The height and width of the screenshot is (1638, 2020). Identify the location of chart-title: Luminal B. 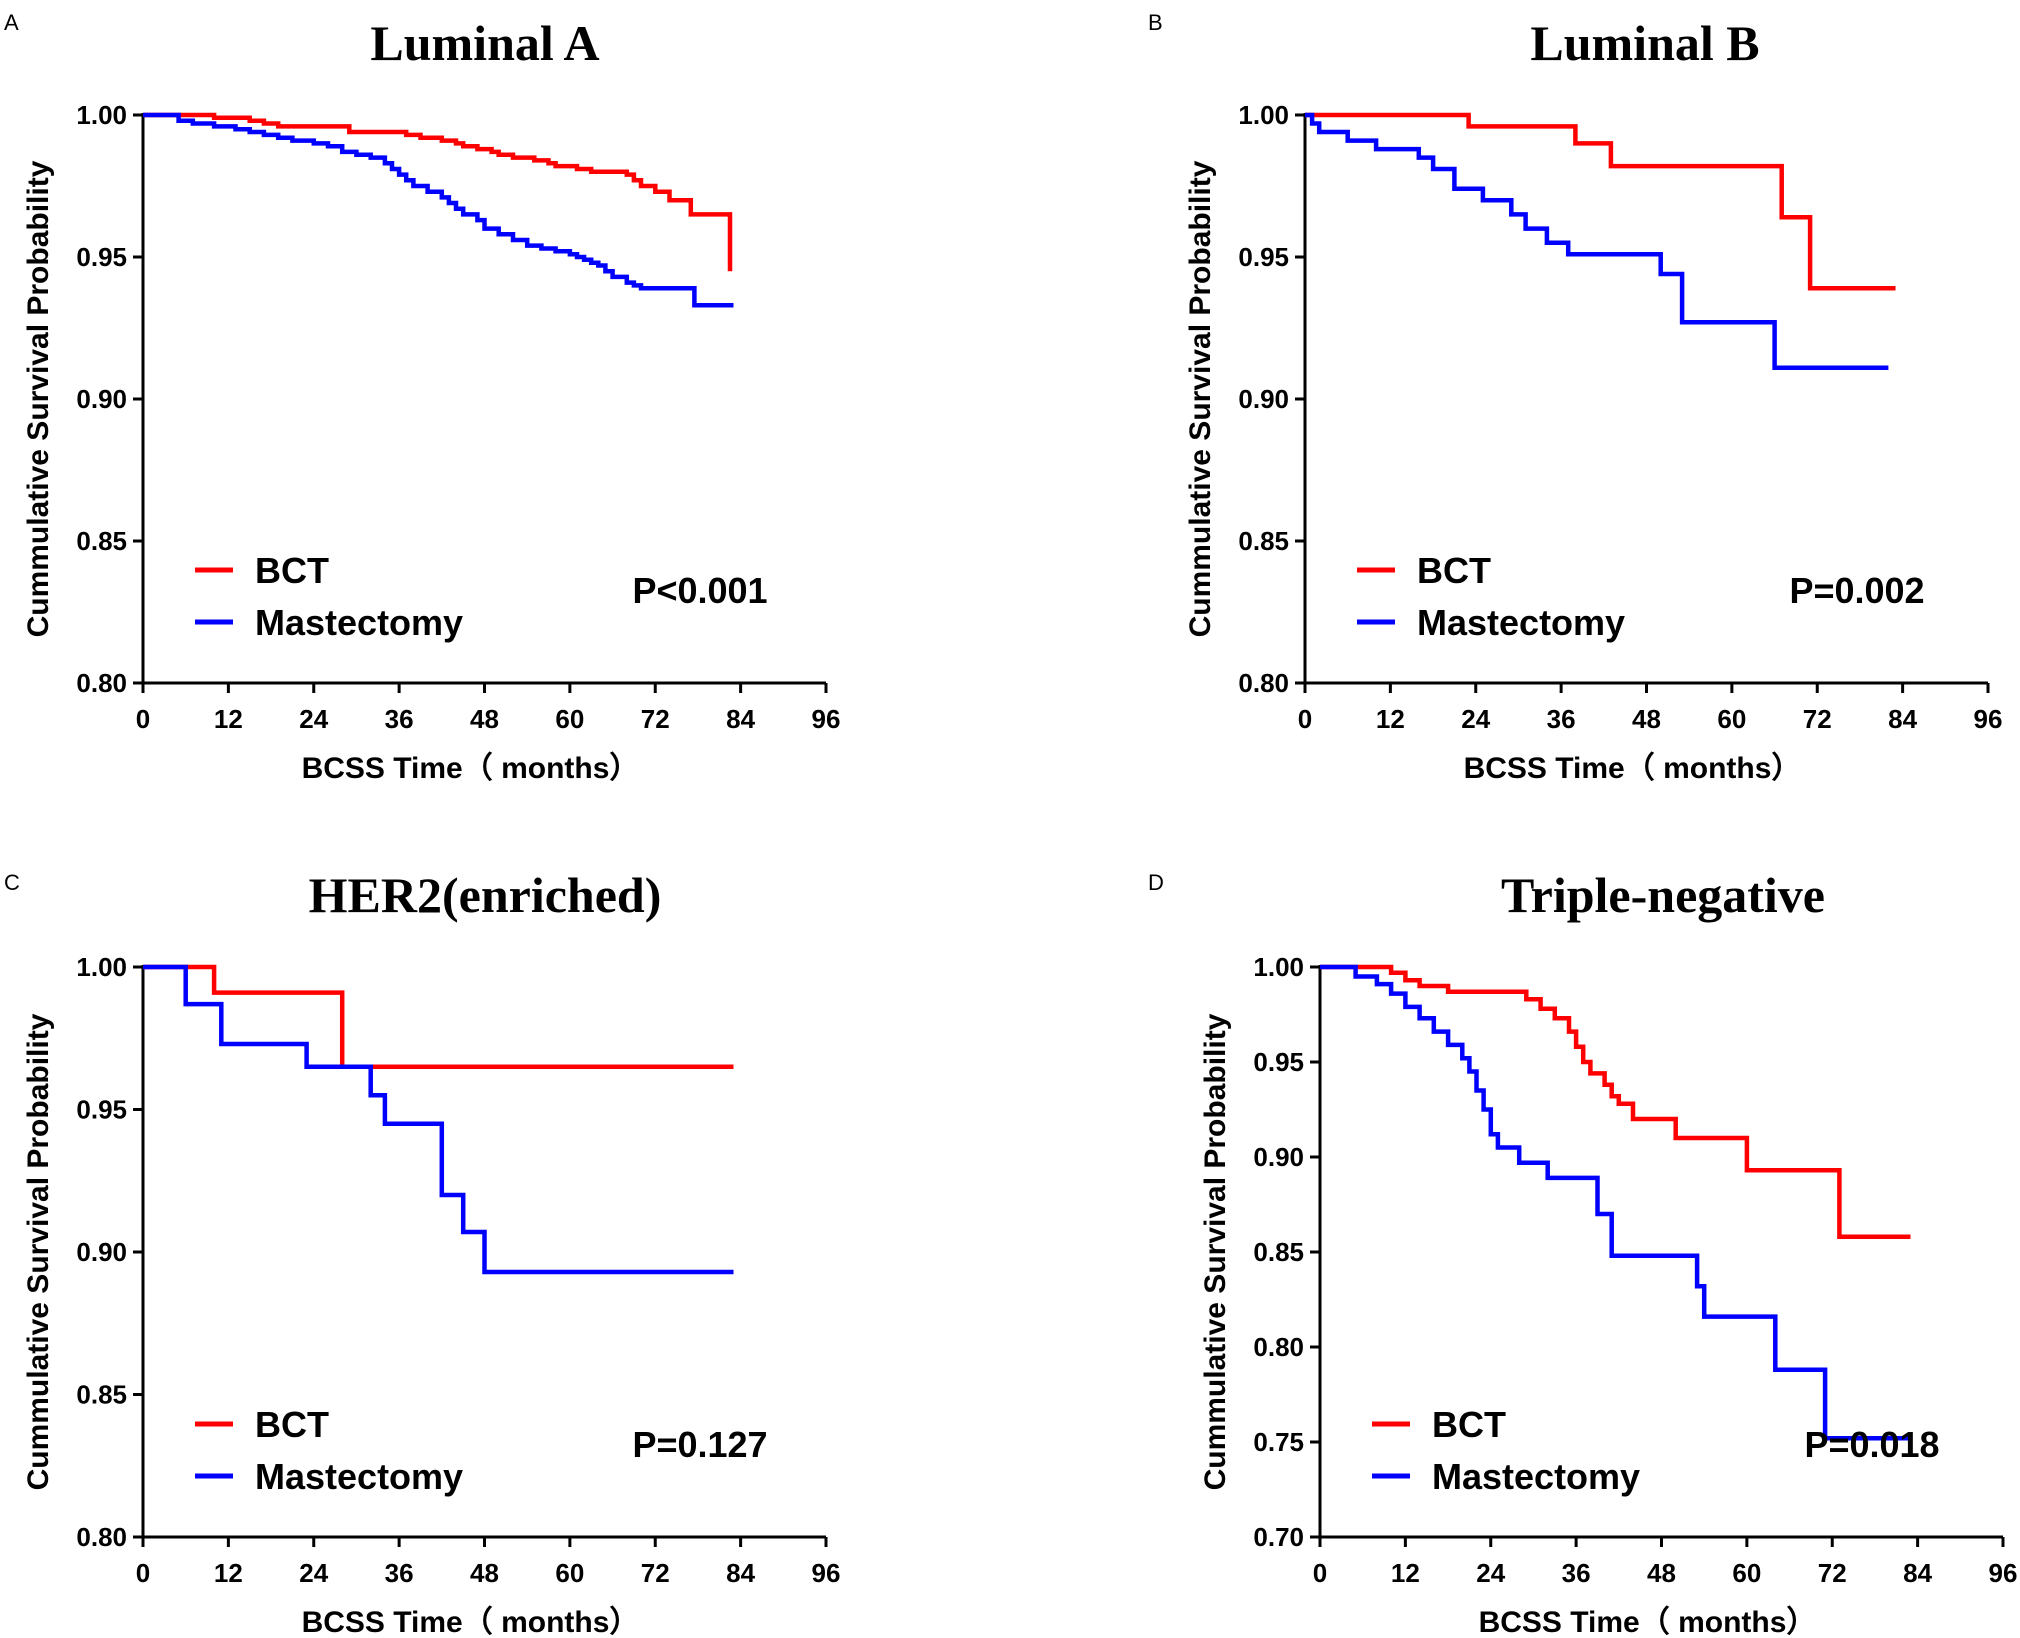
(1644, 43).